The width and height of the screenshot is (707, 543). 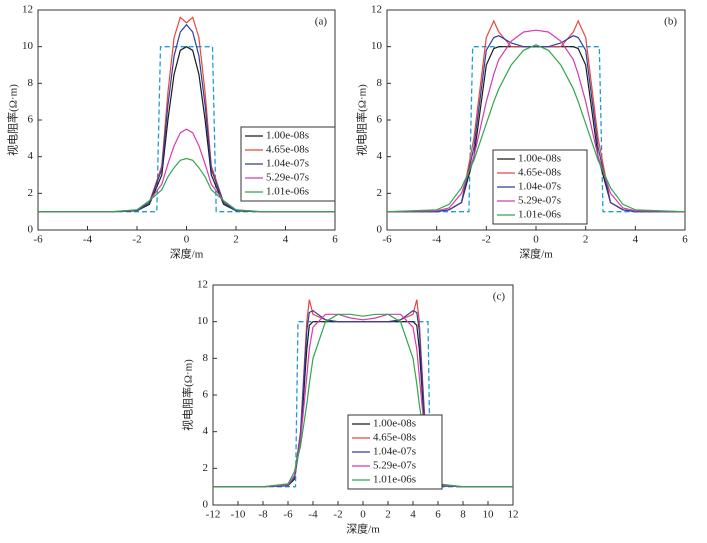 I want to click on x-tick-label: 8, so click(x=463, y=515).